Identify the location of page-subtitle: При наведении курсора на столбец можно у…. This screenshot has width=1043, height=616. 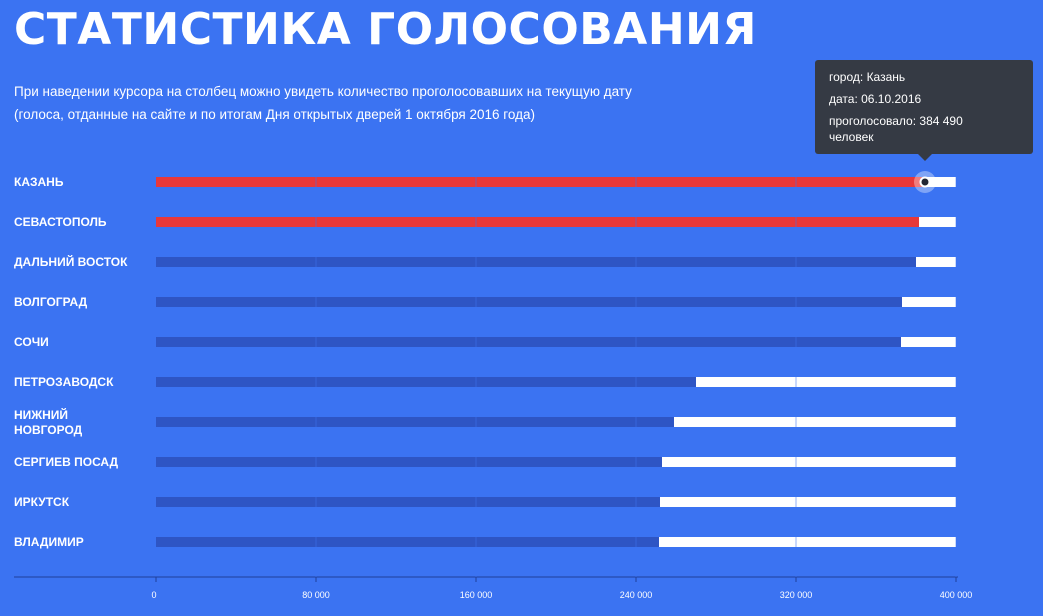
(374, 103).